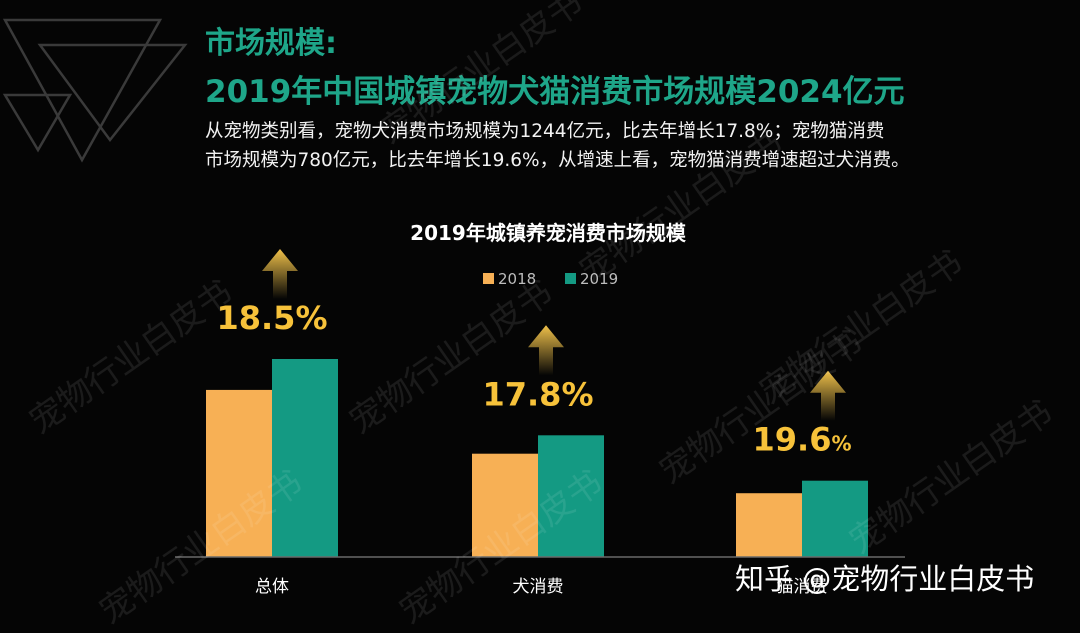  Describe the element at coordinates (305, 458) in the screenshot. I see `bar-总体-2019` at that location.